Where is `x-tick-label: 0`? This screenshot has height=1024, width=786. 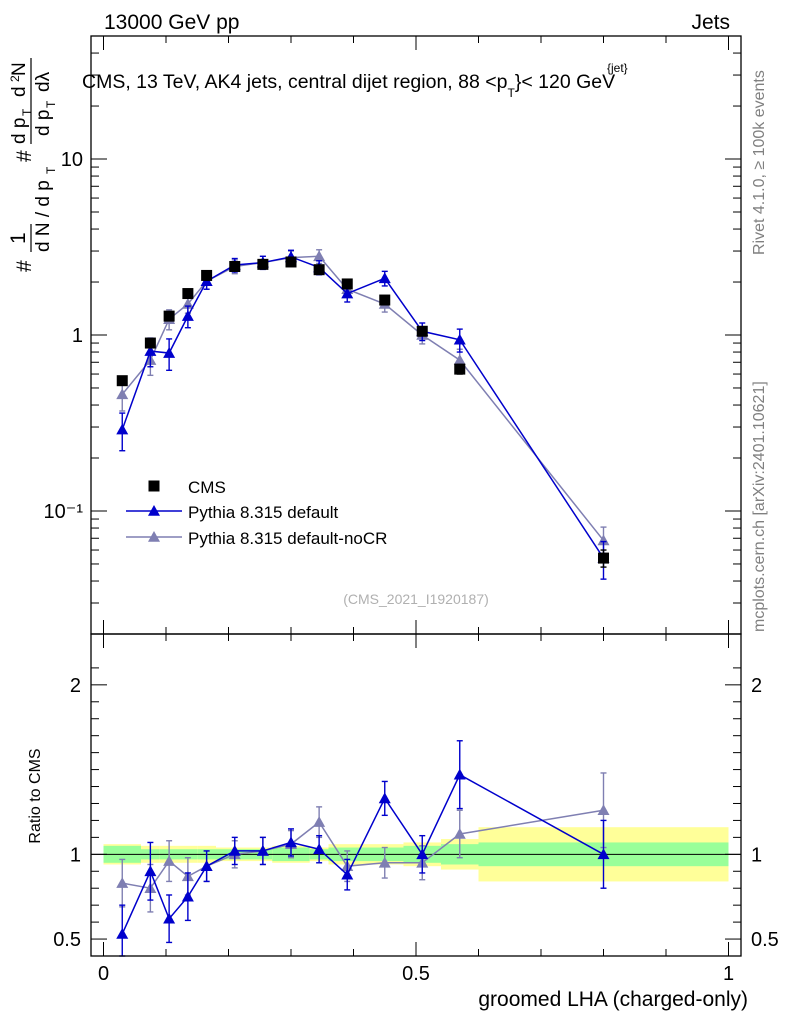 x-tick-label: 0 is located at coordinates (103, 974).